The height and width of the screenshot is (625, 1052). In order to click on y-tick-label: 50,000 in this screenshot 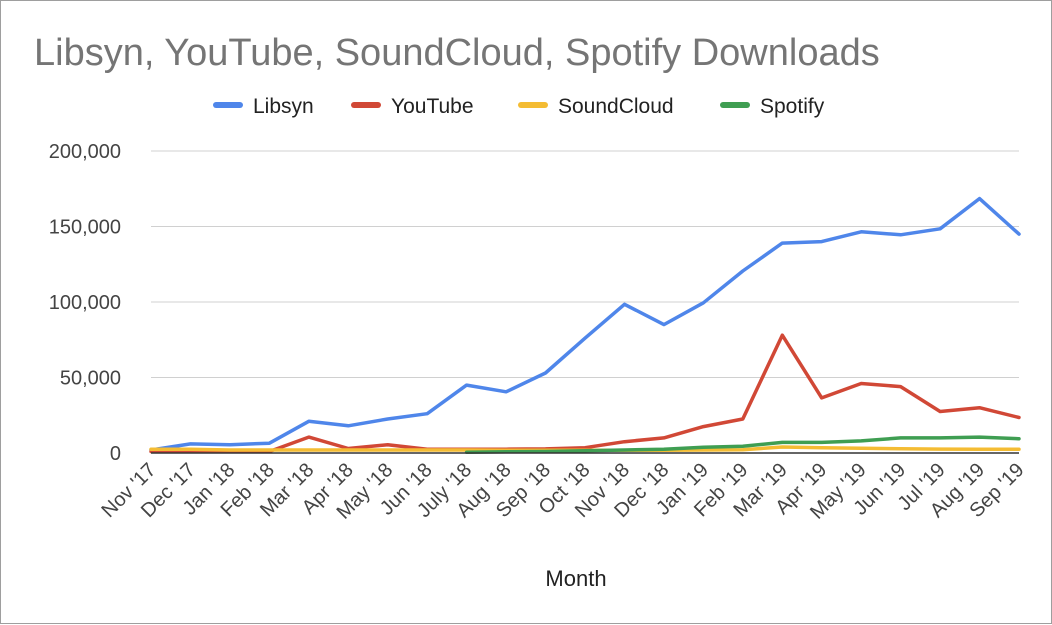, I will do `click(90, 379)`.